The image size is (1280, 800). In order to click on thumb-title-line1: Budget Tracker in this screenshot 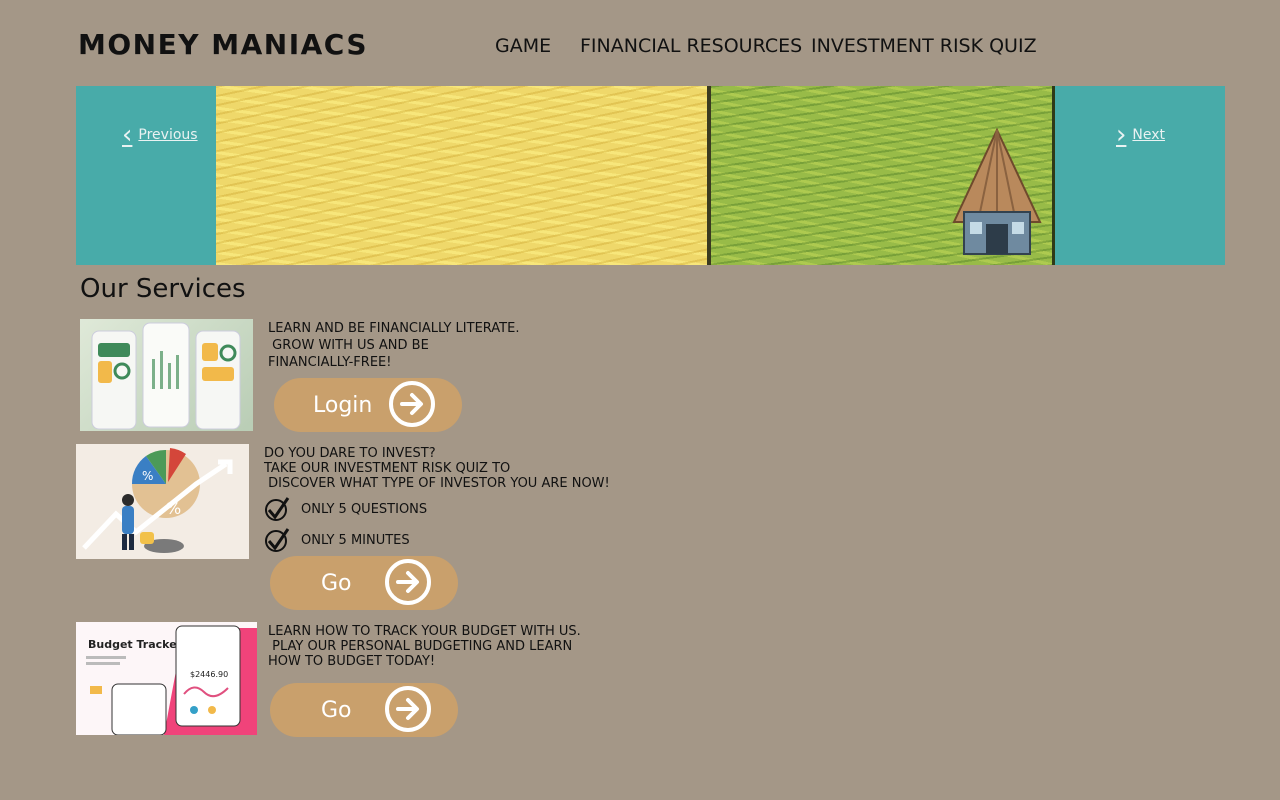, I will do `click(135, 644)`.